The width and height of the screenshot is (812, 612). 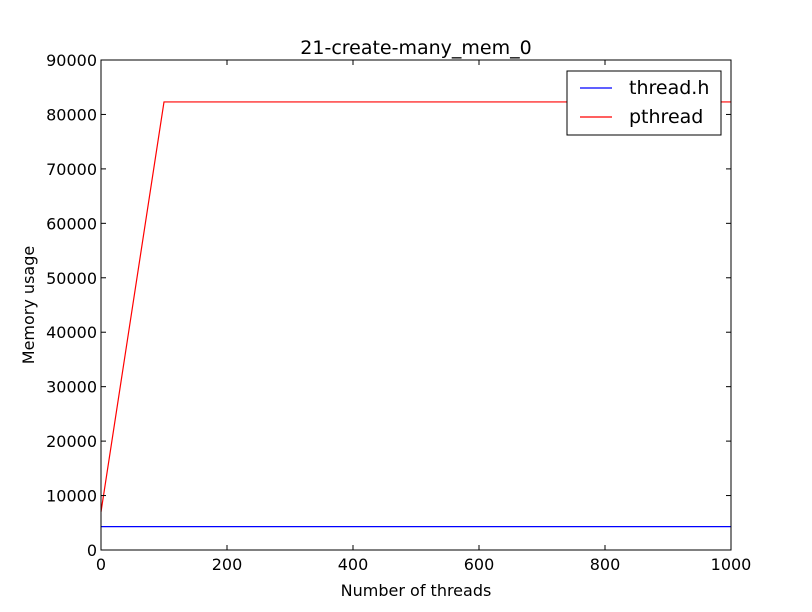 I want to click on x-tick-label: 800, so click(x=605, y=564).